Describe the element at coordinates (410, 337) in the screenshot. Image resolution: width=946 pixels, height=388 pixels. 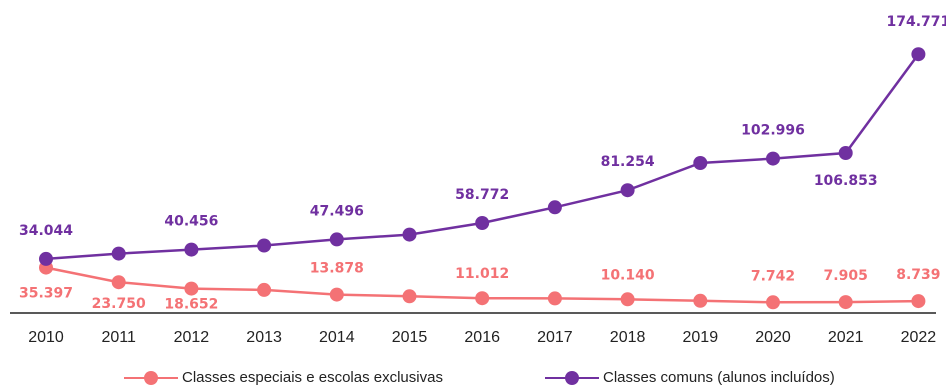
I see `x-tick-label-2015: 2015` at that location.